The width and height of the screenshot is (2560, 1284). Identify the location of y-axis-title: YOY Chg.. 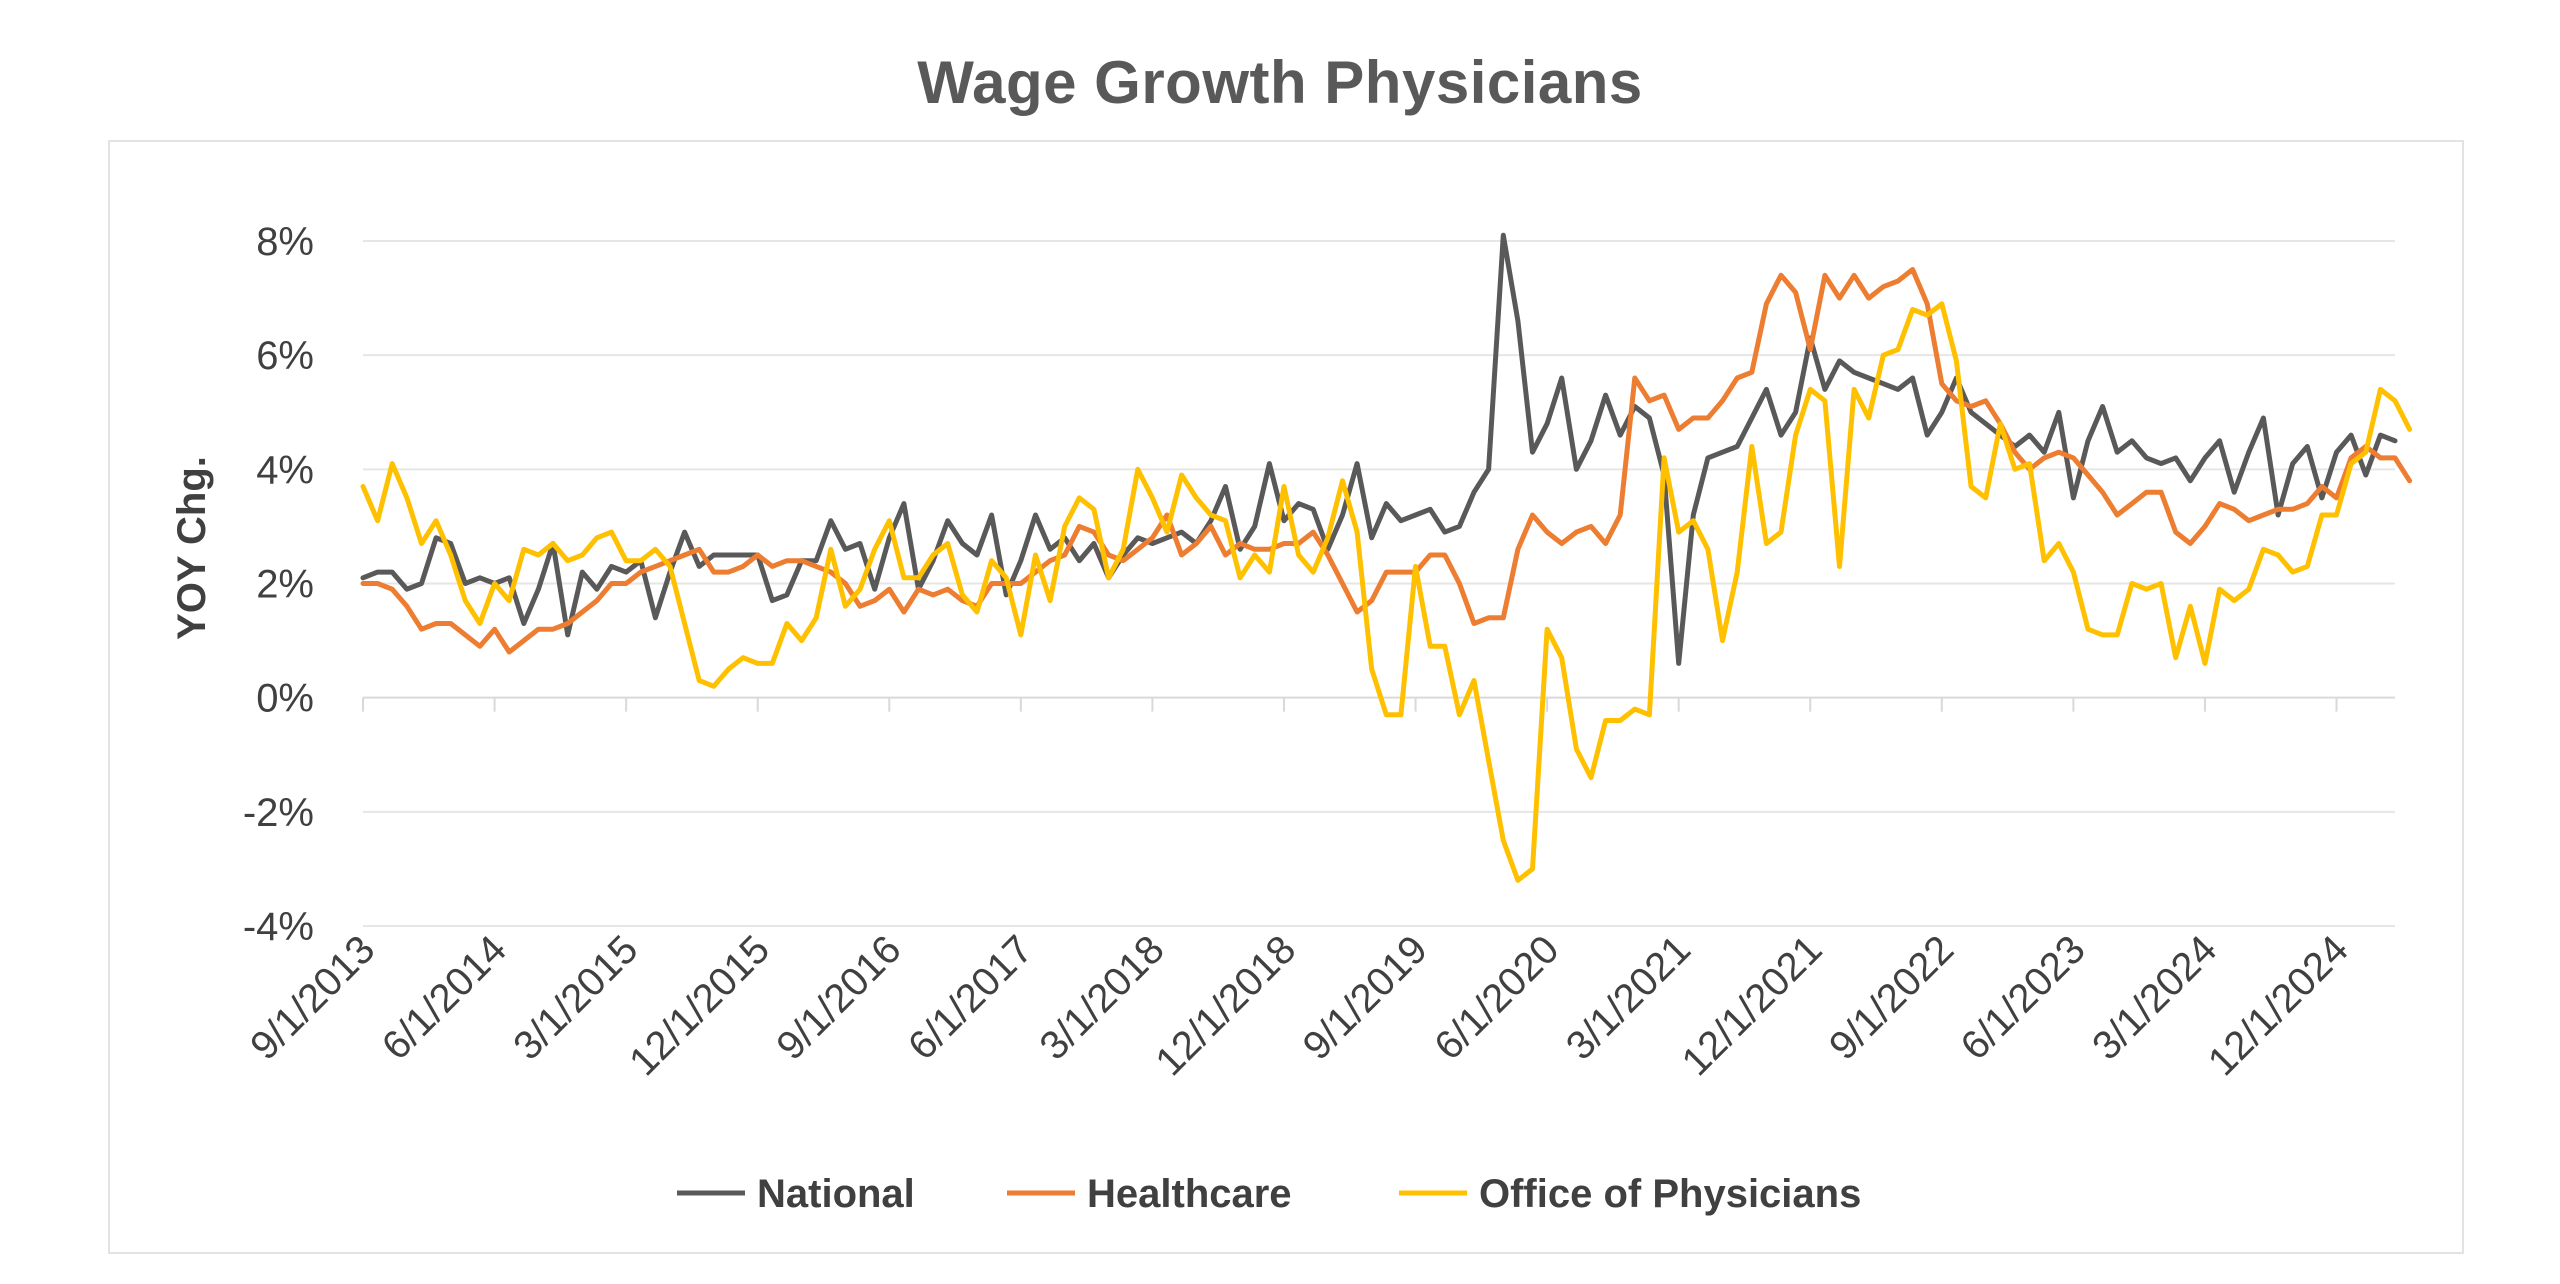
(192, 548).